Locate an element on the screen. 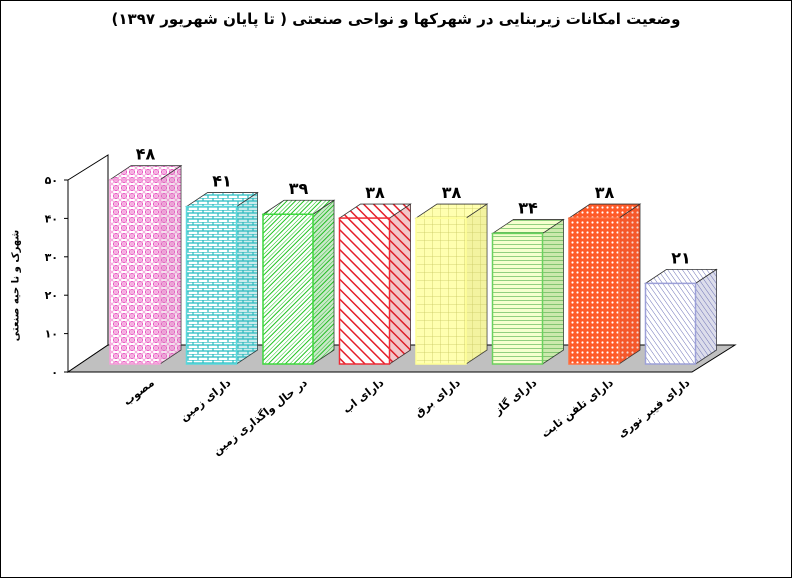 The width and height of the screenshot is (792, 578). y-tick-label: ۴۰ is located at coordinates (51, 218).